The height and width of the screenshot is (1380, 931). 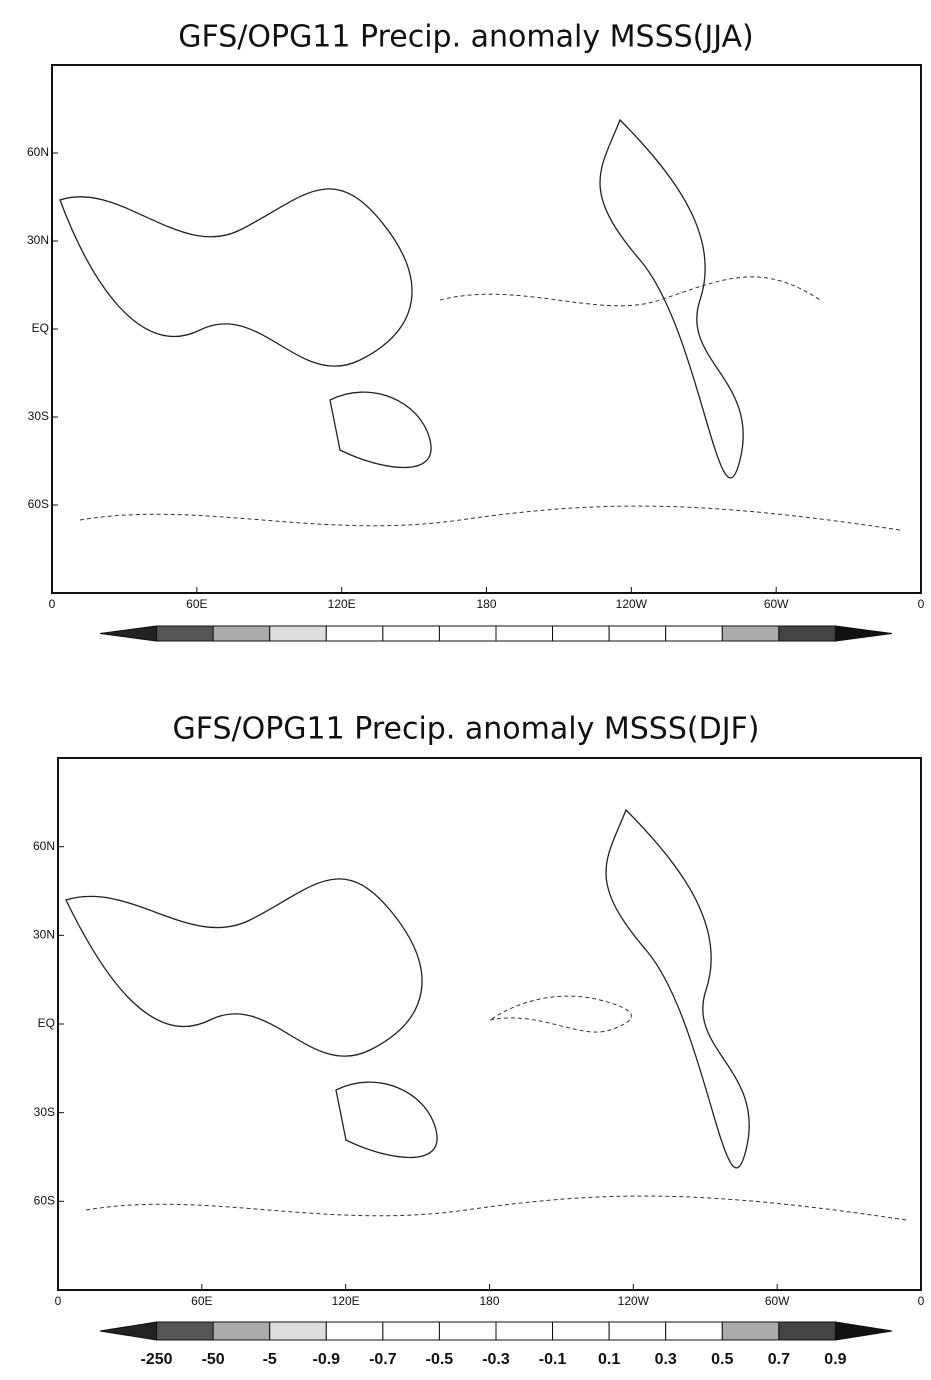 I want to click on colorbar-label: -50, so click(x=213, y=1359).